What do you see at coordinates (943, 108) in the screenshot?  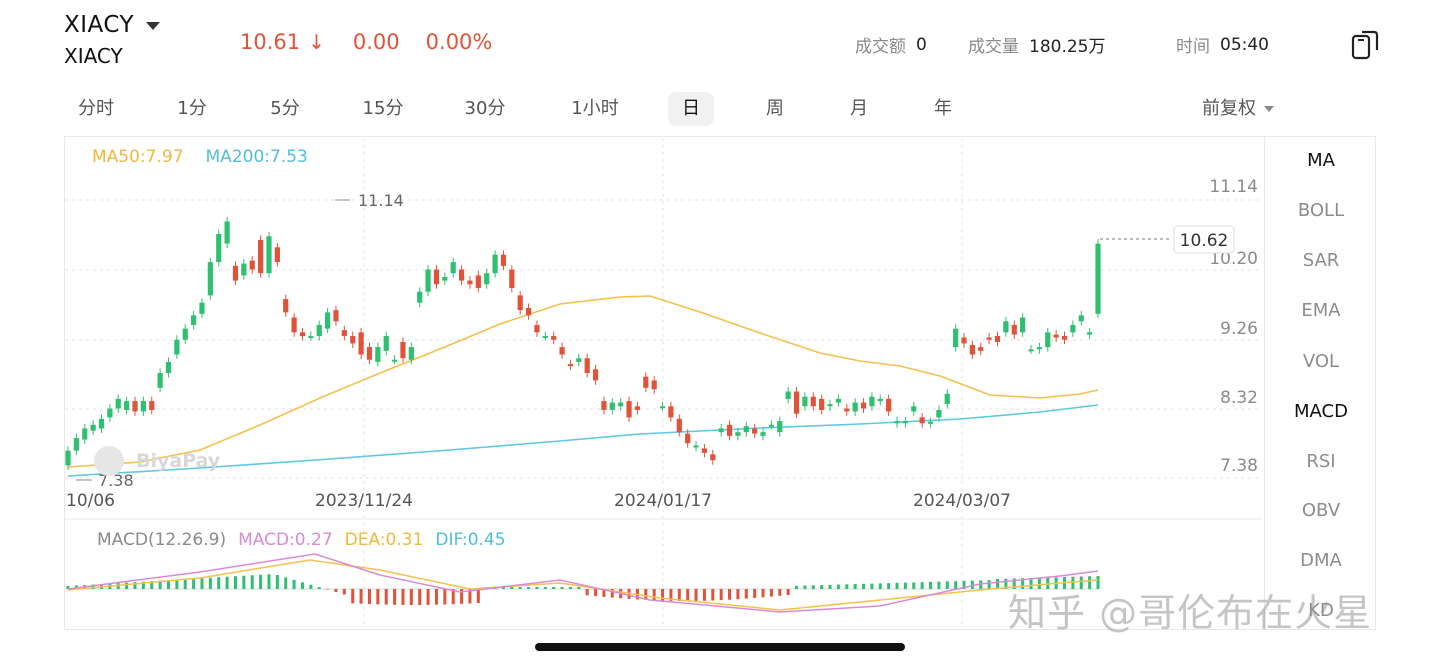 I see `tab-period-year: 年` at bounding box center [943, 108].